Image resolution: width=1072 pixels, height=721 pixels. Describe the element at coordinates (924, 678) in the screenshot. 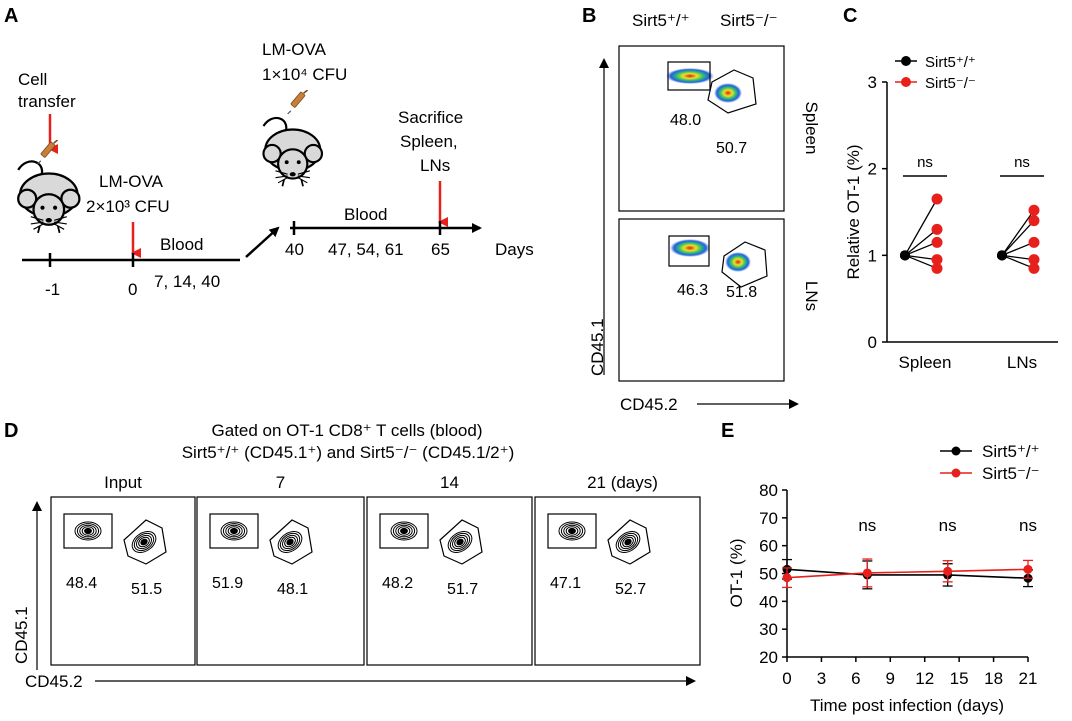

I see `e-xtick-label: 12` at that location.